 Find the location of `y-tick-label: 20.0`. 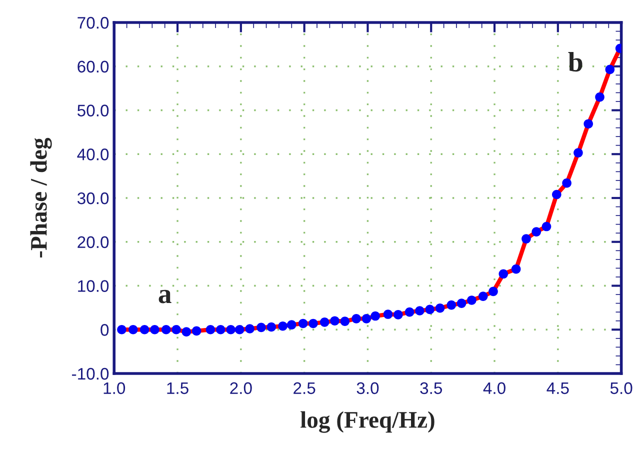

y-tick-label: 20.0 is located at coordinates (93, 242).